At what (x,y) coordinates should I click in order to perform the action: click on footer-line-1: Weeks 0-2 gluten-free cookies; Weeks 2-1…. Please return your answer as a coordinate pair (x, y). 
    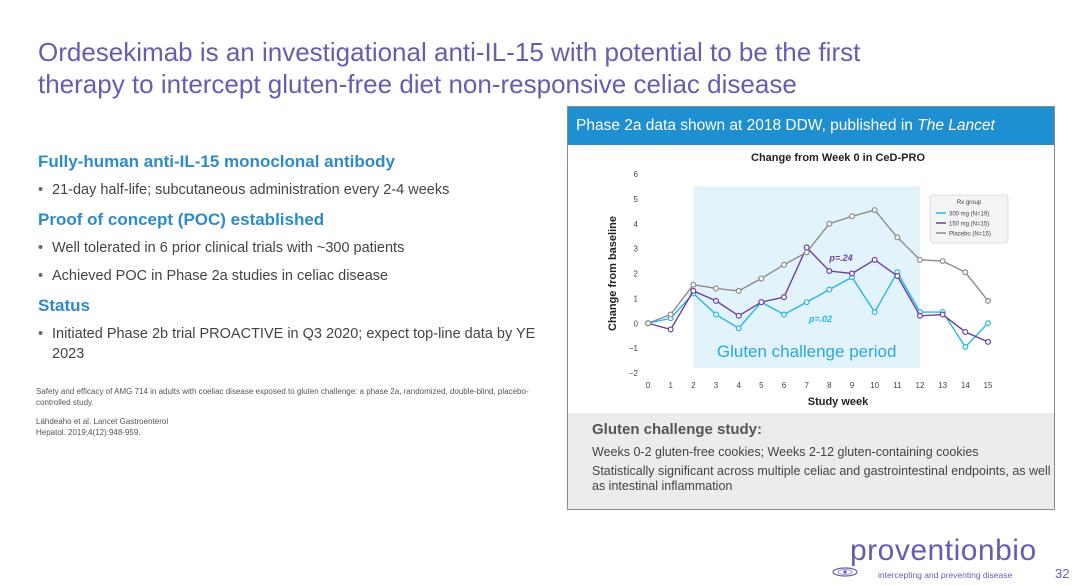
    Looking at the image, I should click on (785, 452).